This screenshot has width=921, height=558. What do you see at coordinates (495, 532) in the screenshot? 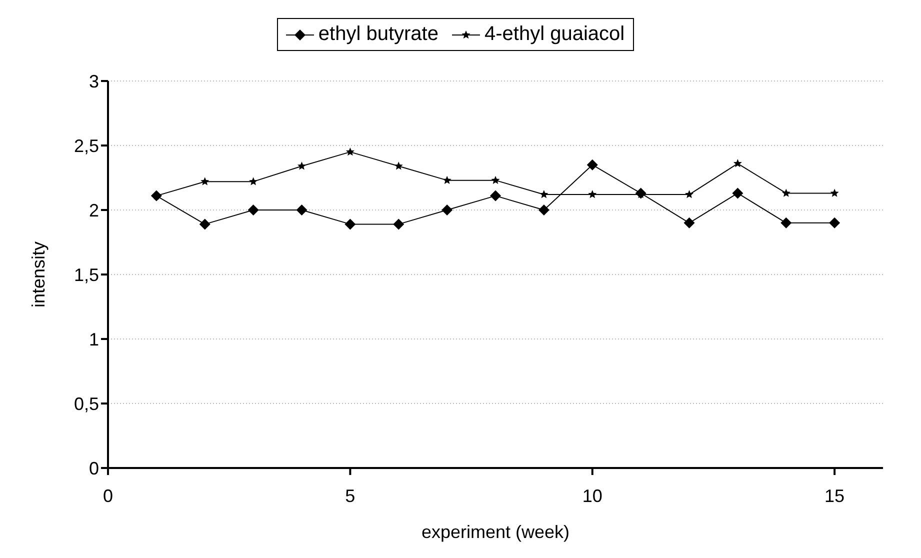
I see `x-axis-title: experiment (week)` at bounding box center [495, 532].